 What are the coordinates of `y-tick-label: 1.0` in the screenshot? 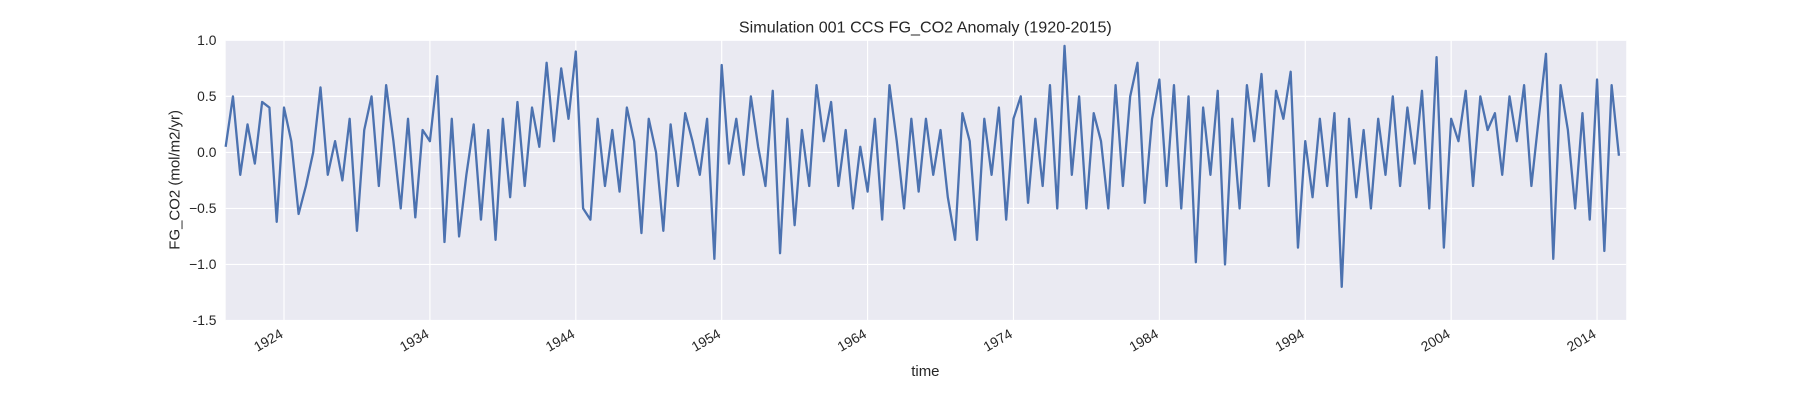 It's located at (207, 40).